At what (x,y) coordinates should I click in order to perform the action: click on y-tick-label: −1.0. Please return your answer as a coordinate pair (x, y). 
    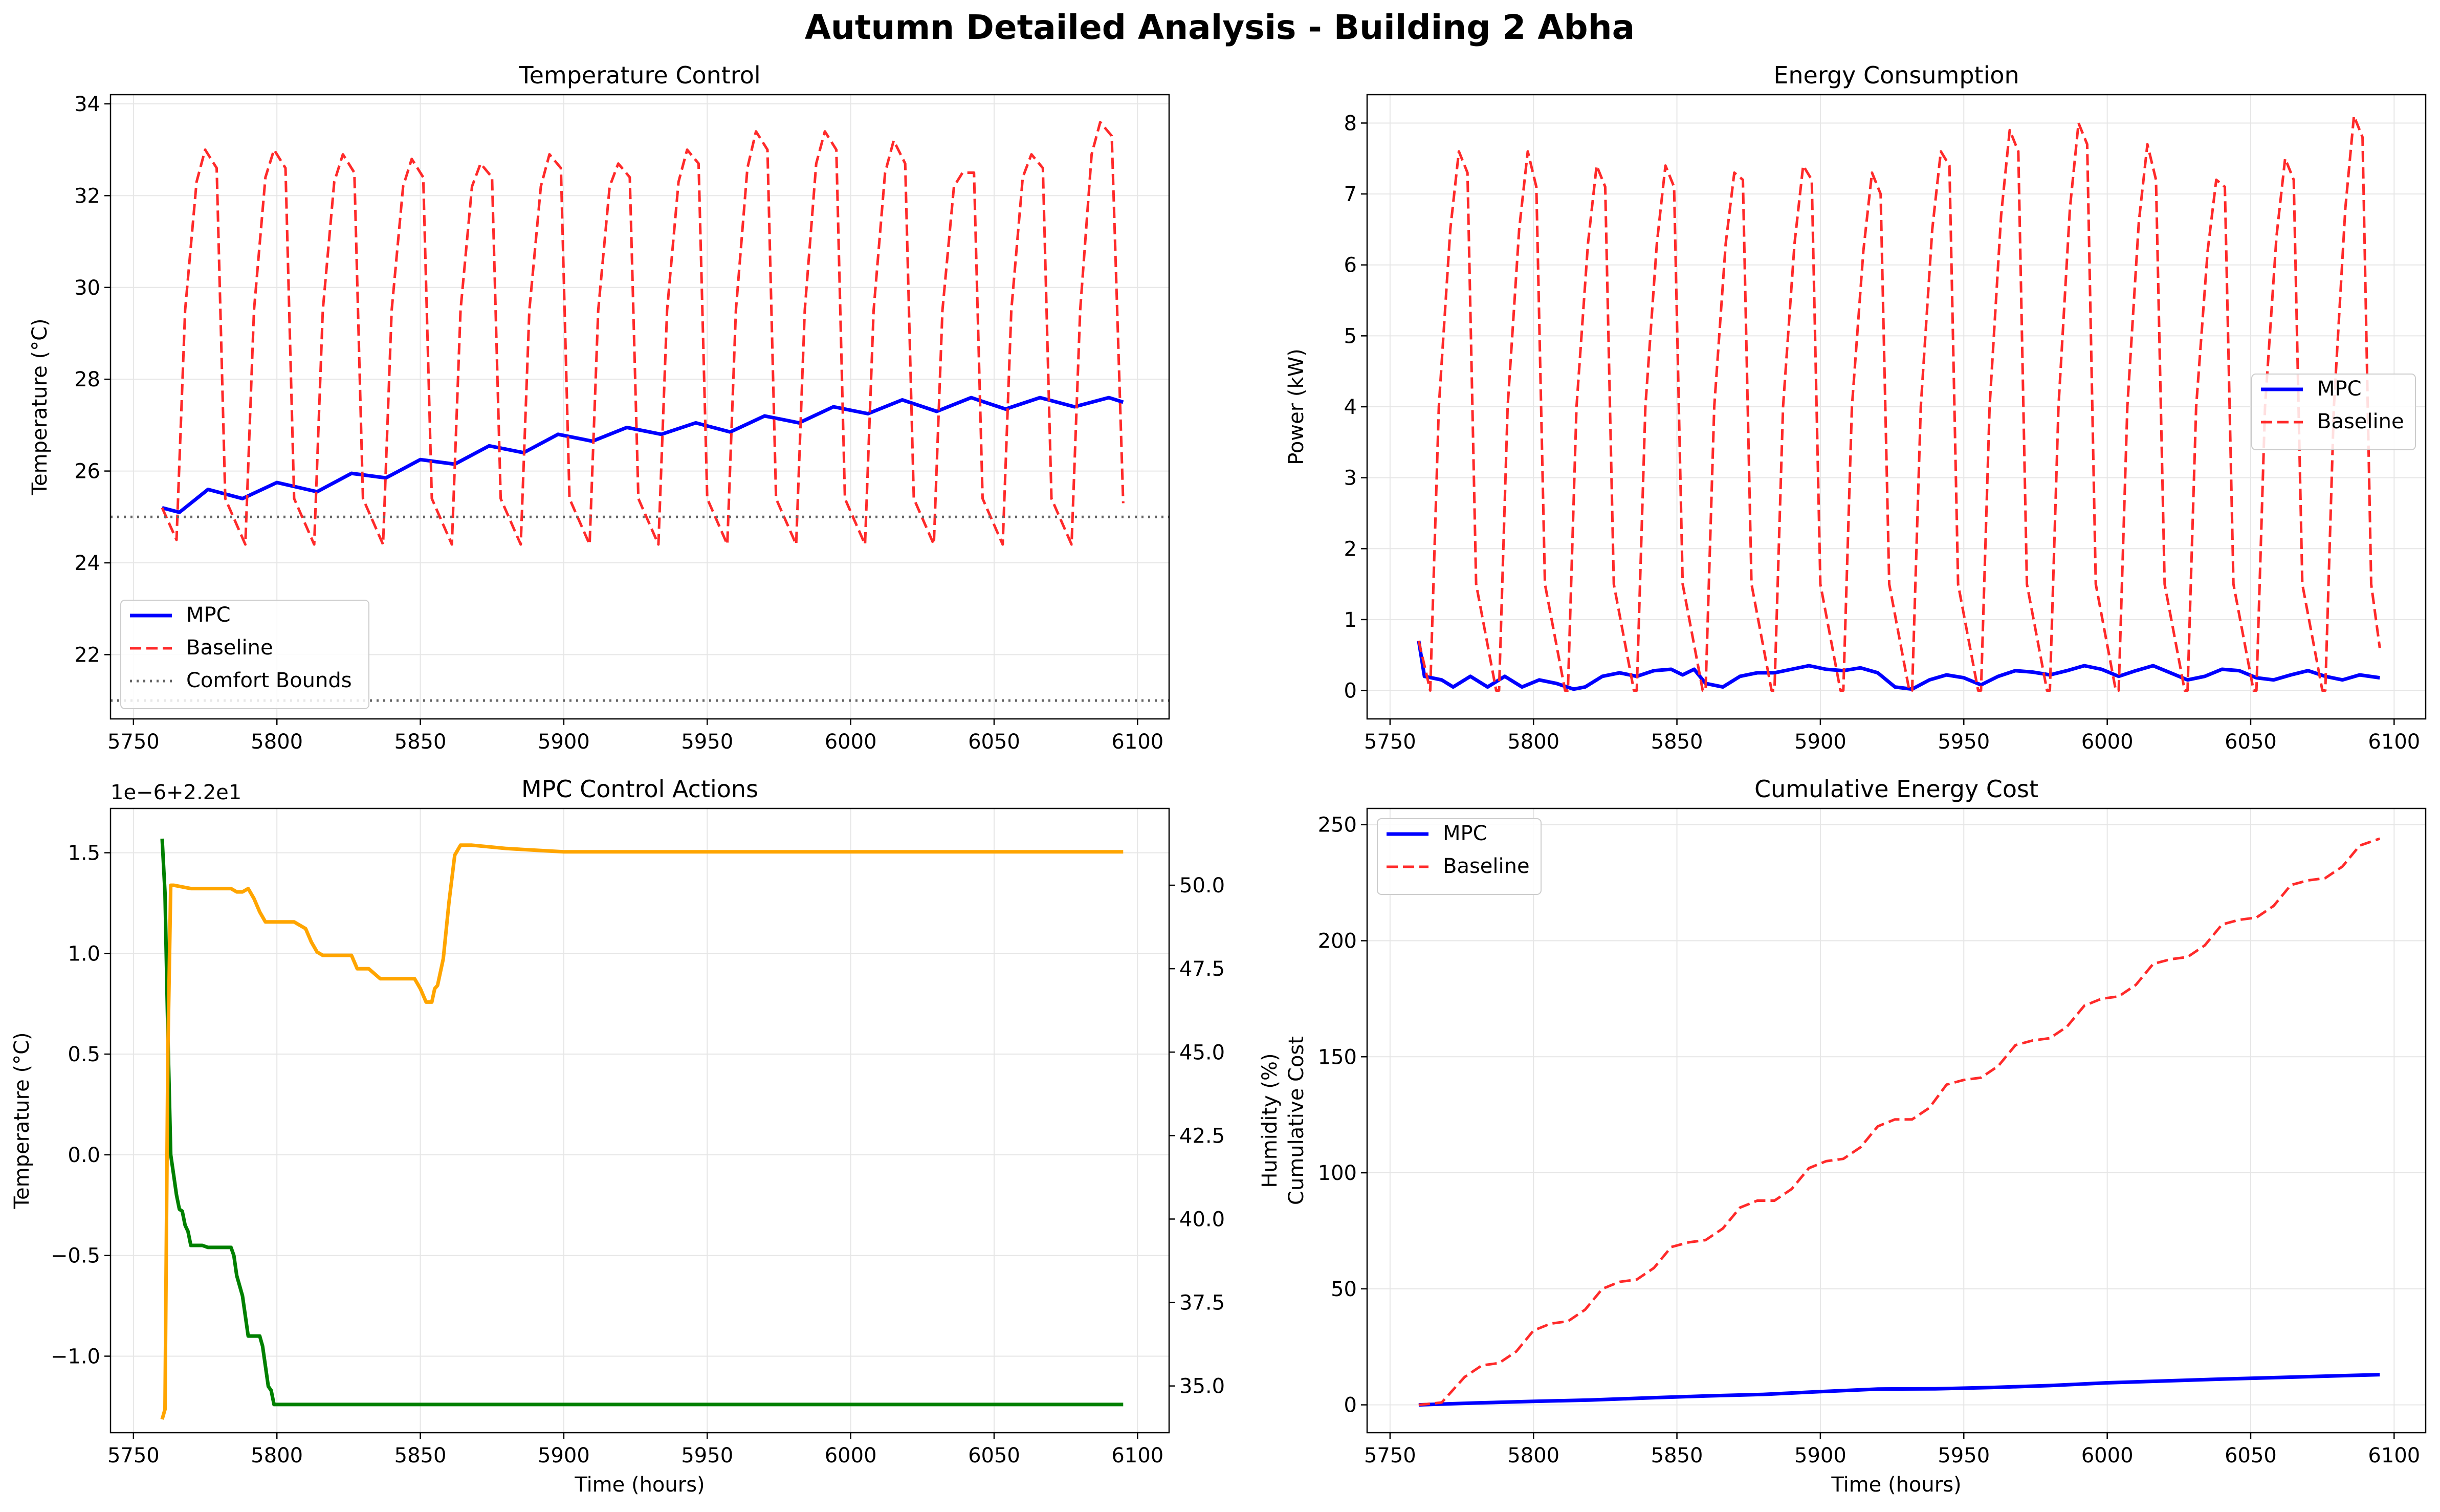
    Looking at the image, I should click on (75, 1356).